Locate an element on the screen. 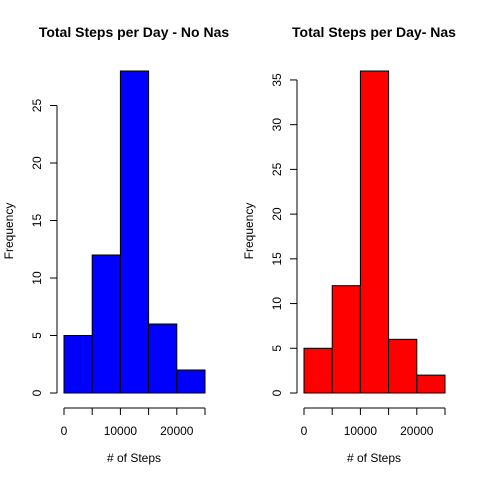 This screenshot has width=480, height=480. chart-title: Total Steps per Day- Nas is located at coordinates (374, 32).